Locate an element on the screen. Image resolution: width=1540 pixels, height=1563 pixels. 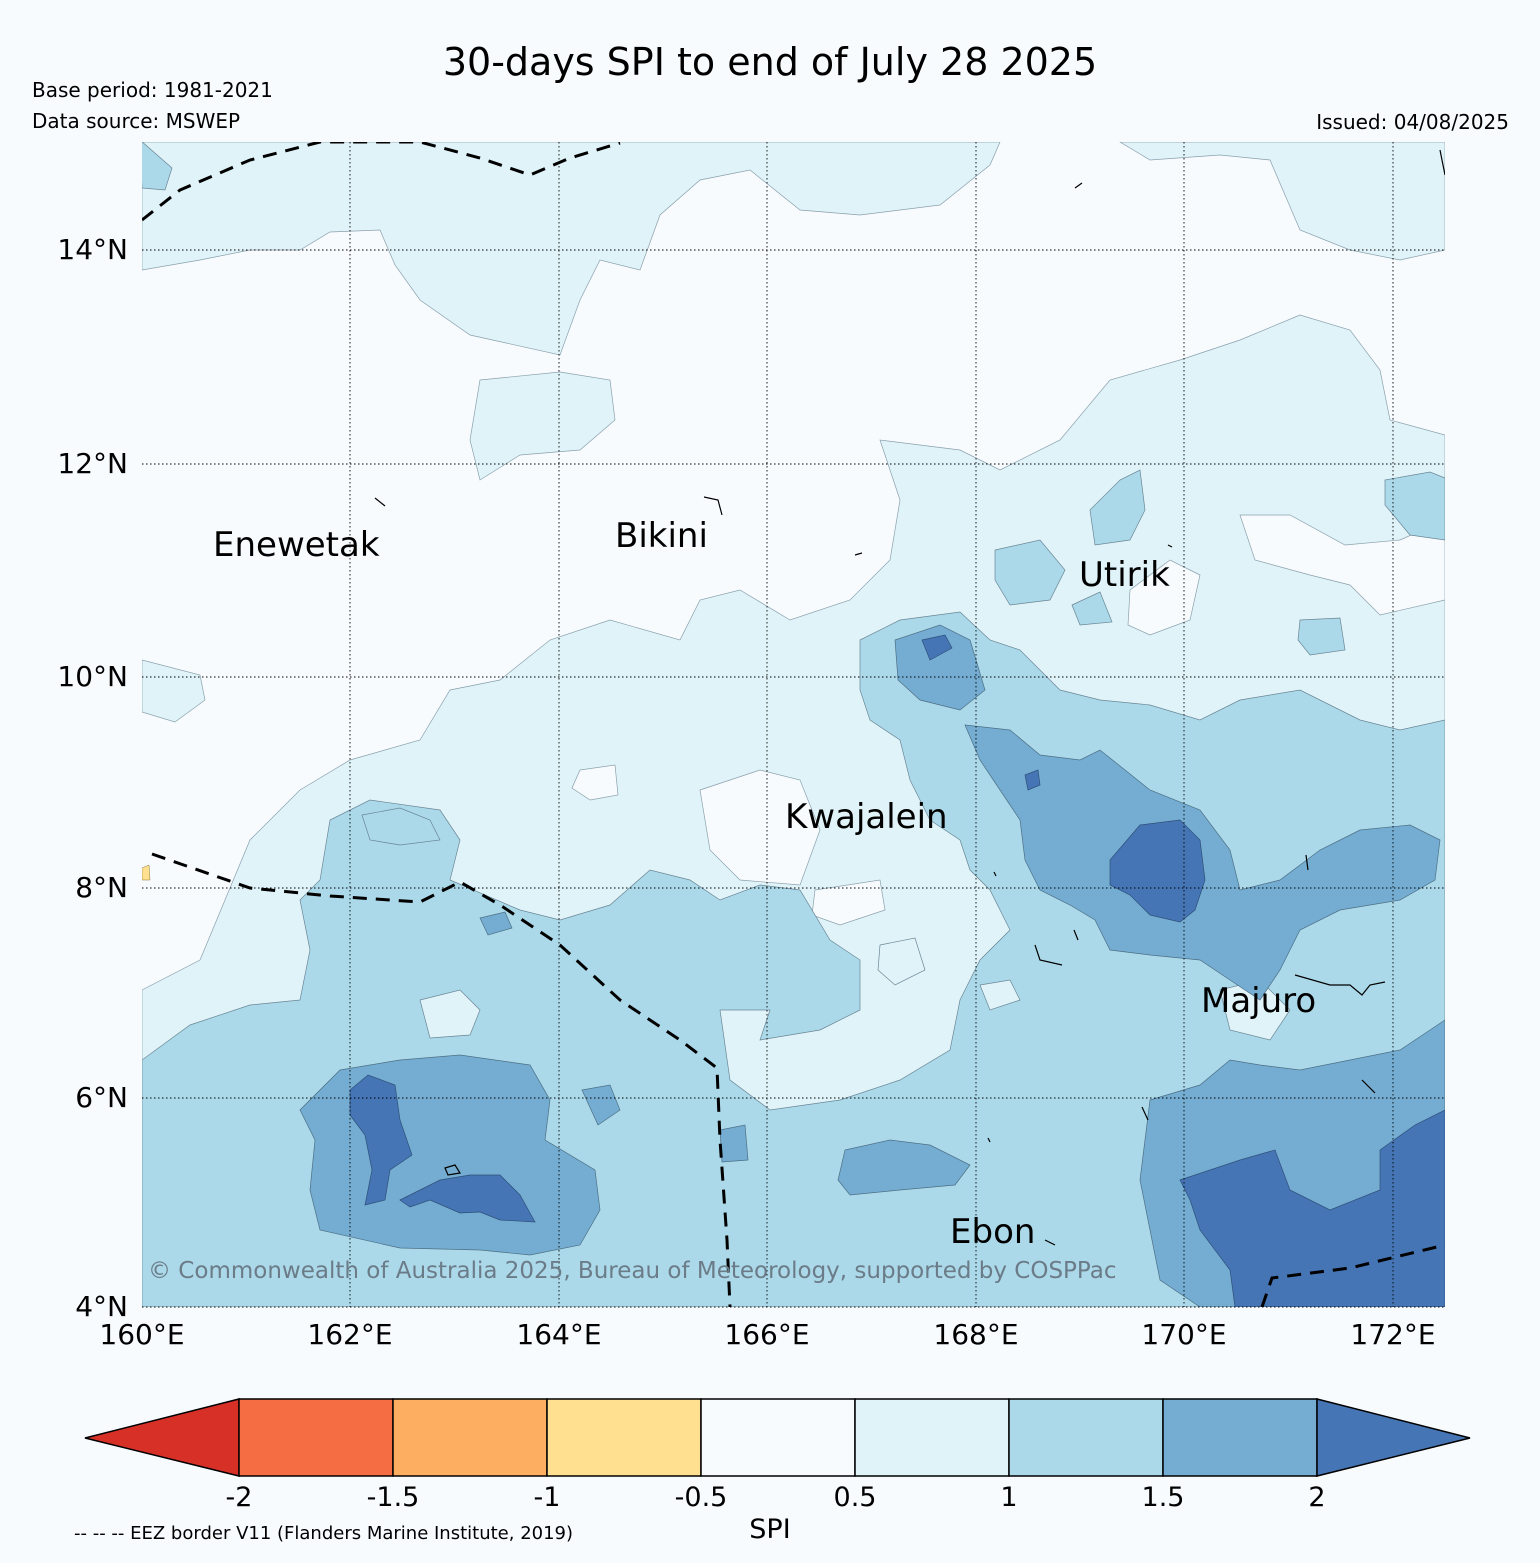
lat-tick-label: 12°N is located at coordinates (92, 463).